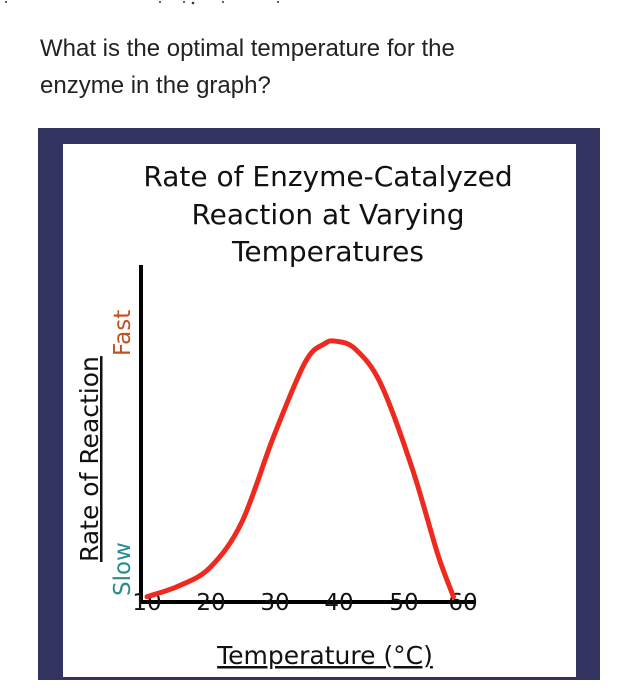 This screenshot has width=638, height=700. I want to click on chart-title-line-2: Reaction at Varying, so click(327, 214).